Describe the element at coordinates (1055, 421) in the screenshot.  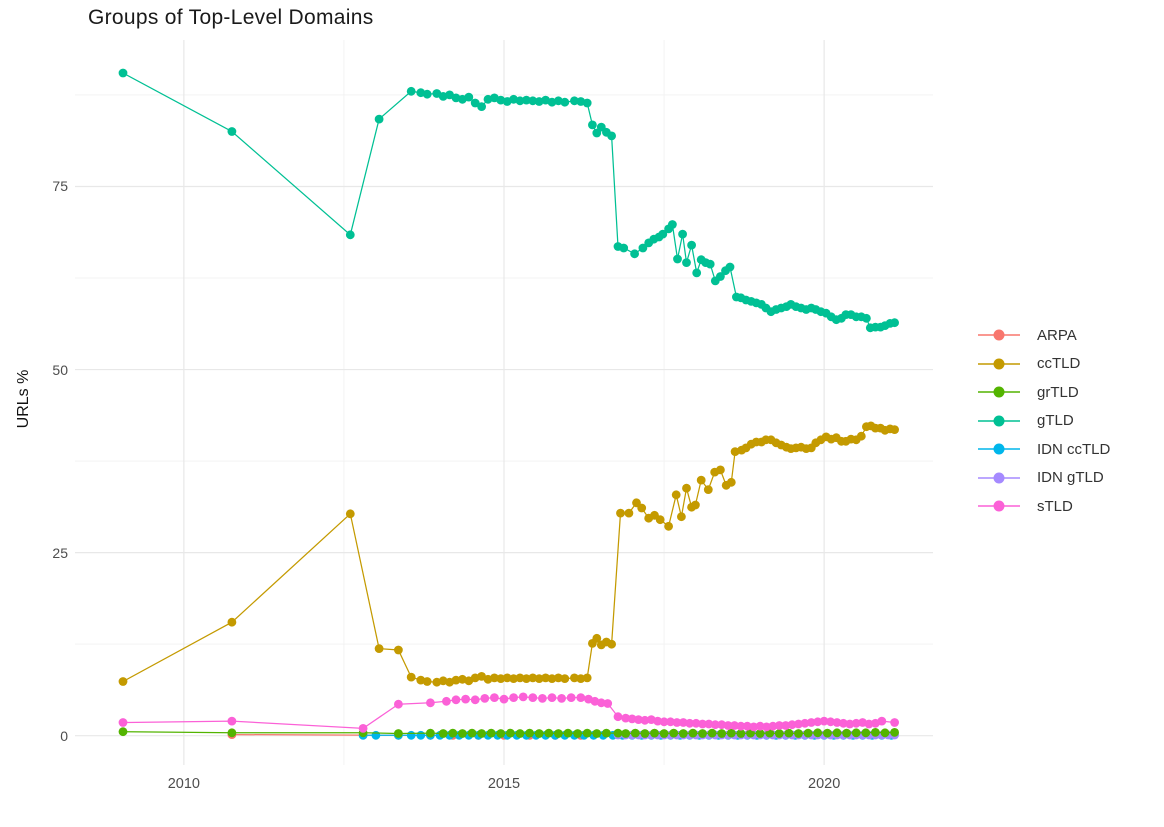
I see `legend-label: gTLD` at that location.